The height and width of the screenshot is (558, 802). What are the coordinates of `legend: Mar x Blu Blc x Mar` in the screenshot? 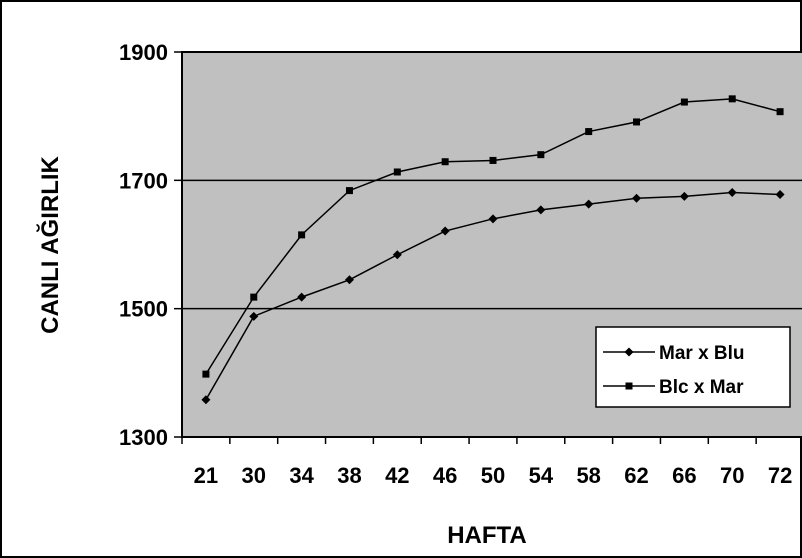 It's located at (693, 367).